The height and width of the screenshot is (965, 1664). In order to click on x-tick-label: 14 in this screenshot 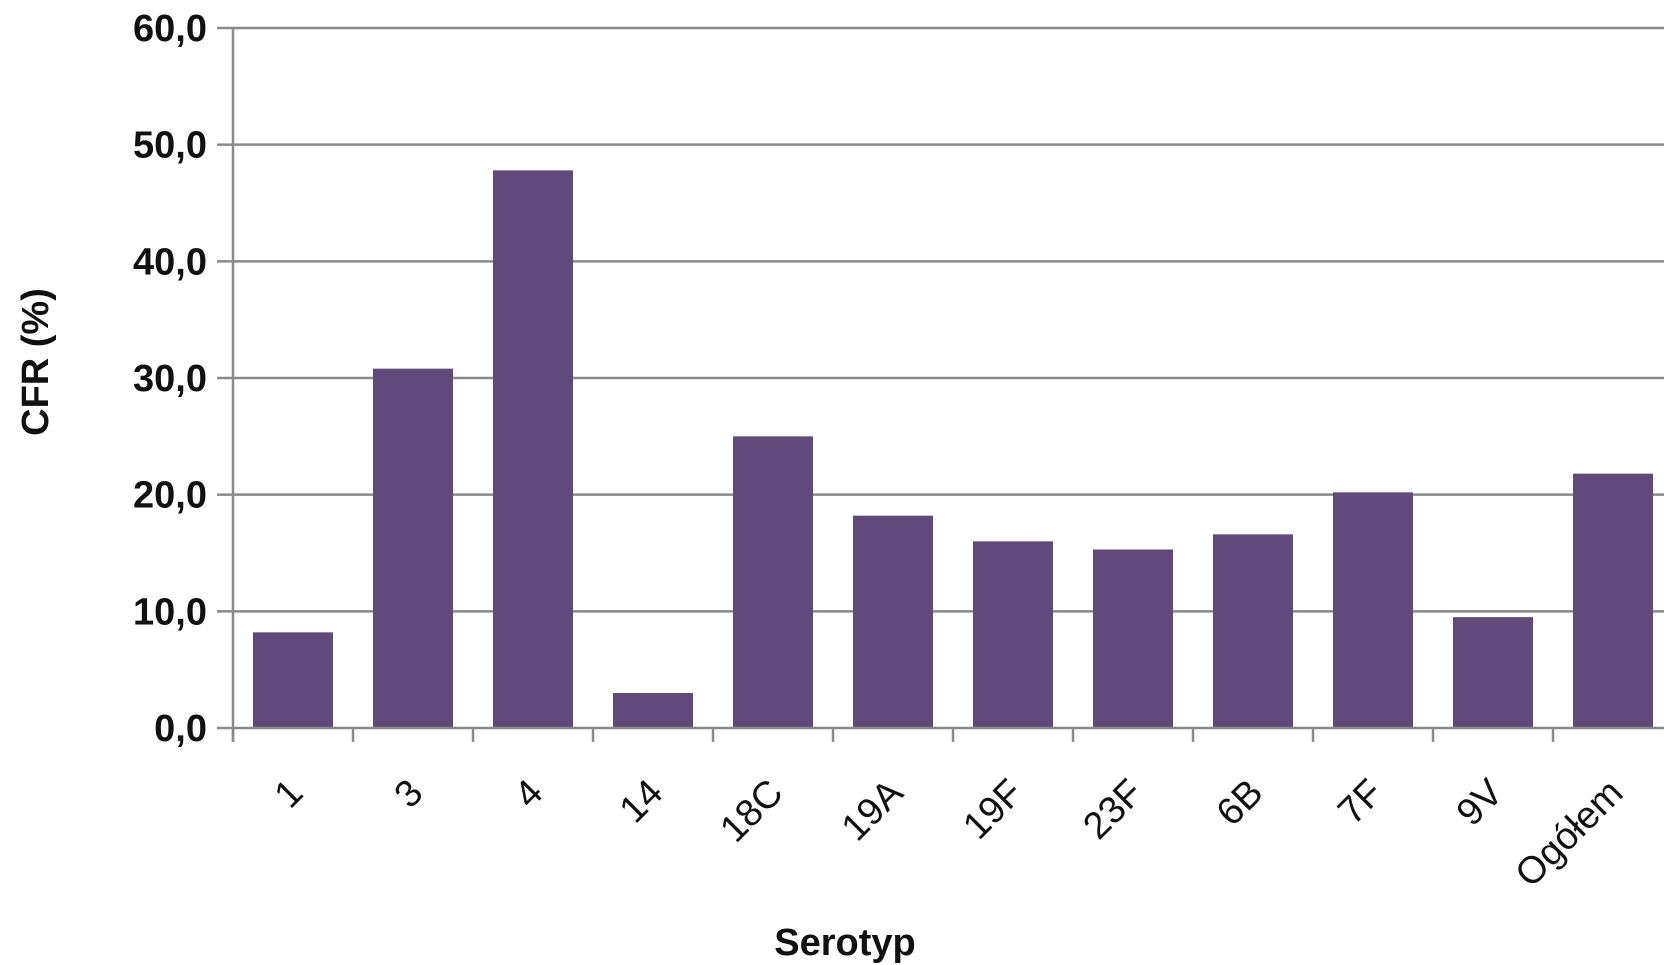, I will do `click(642, 802)`.